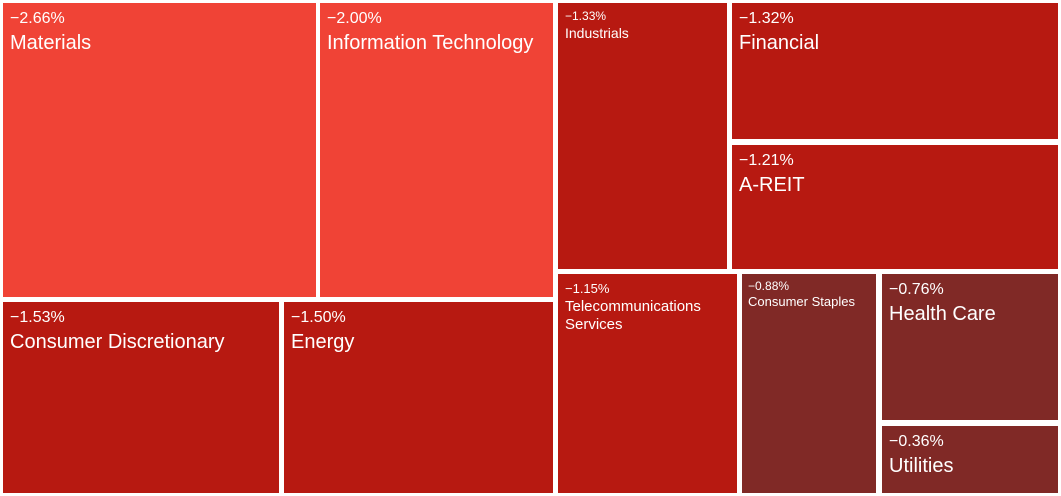  Describe the element at coordinates (37, 18) in the screenshot. I see `tile-change-label: −2.66%` at that location.